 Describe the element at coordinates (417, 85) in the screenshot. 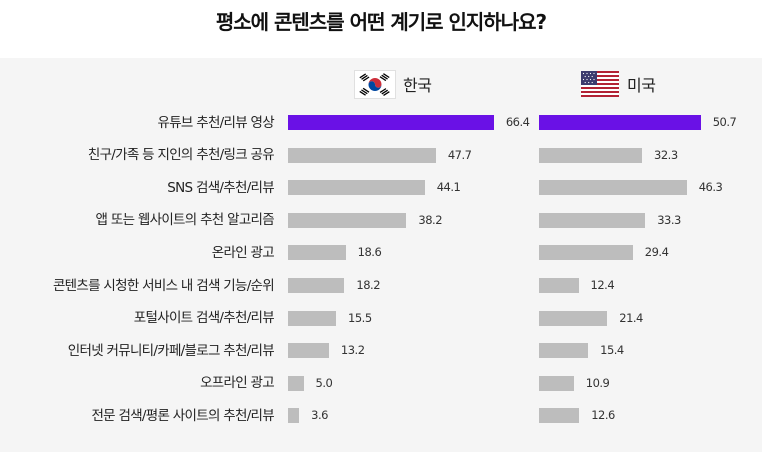

I see `country-name-korea: 한국` at that location.